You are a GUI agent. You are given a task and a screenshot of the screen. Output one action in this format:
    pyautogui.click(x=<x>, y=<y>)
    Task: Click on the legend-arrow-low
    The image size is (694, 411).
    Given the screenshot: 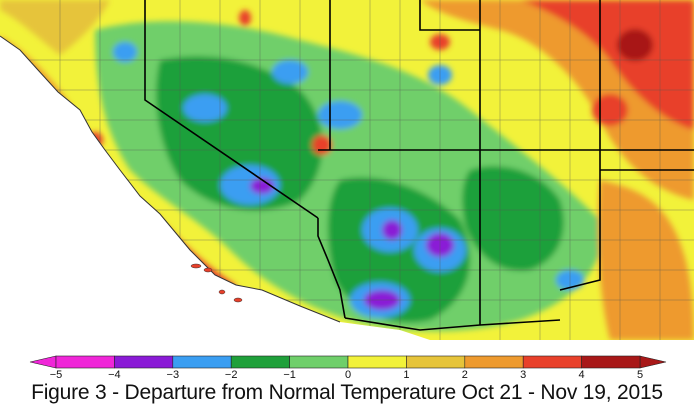 What is the action you would take?
    pyautogui.click(x=43, y=362)
    